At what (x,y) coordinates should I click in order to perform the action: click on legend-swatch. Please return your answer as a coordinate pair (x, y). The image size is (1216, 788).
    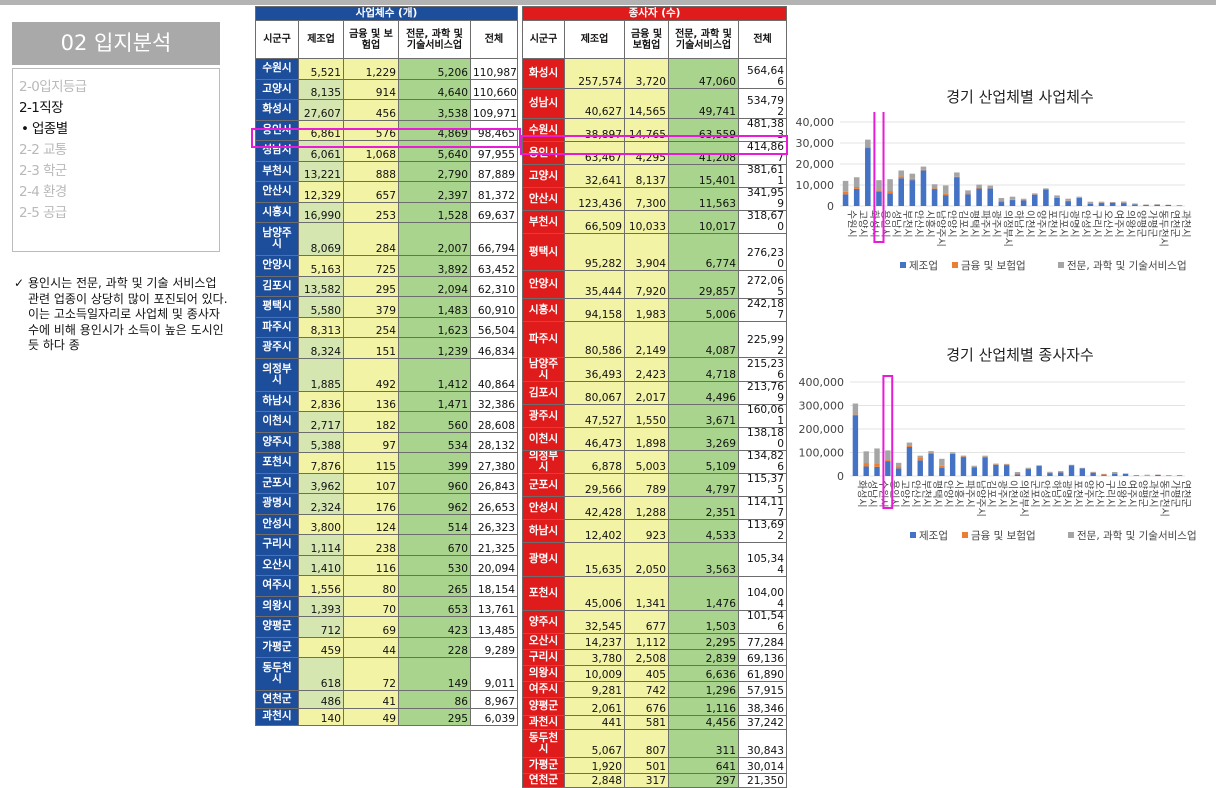
    Looking at the image, I should click on (1071, 535).